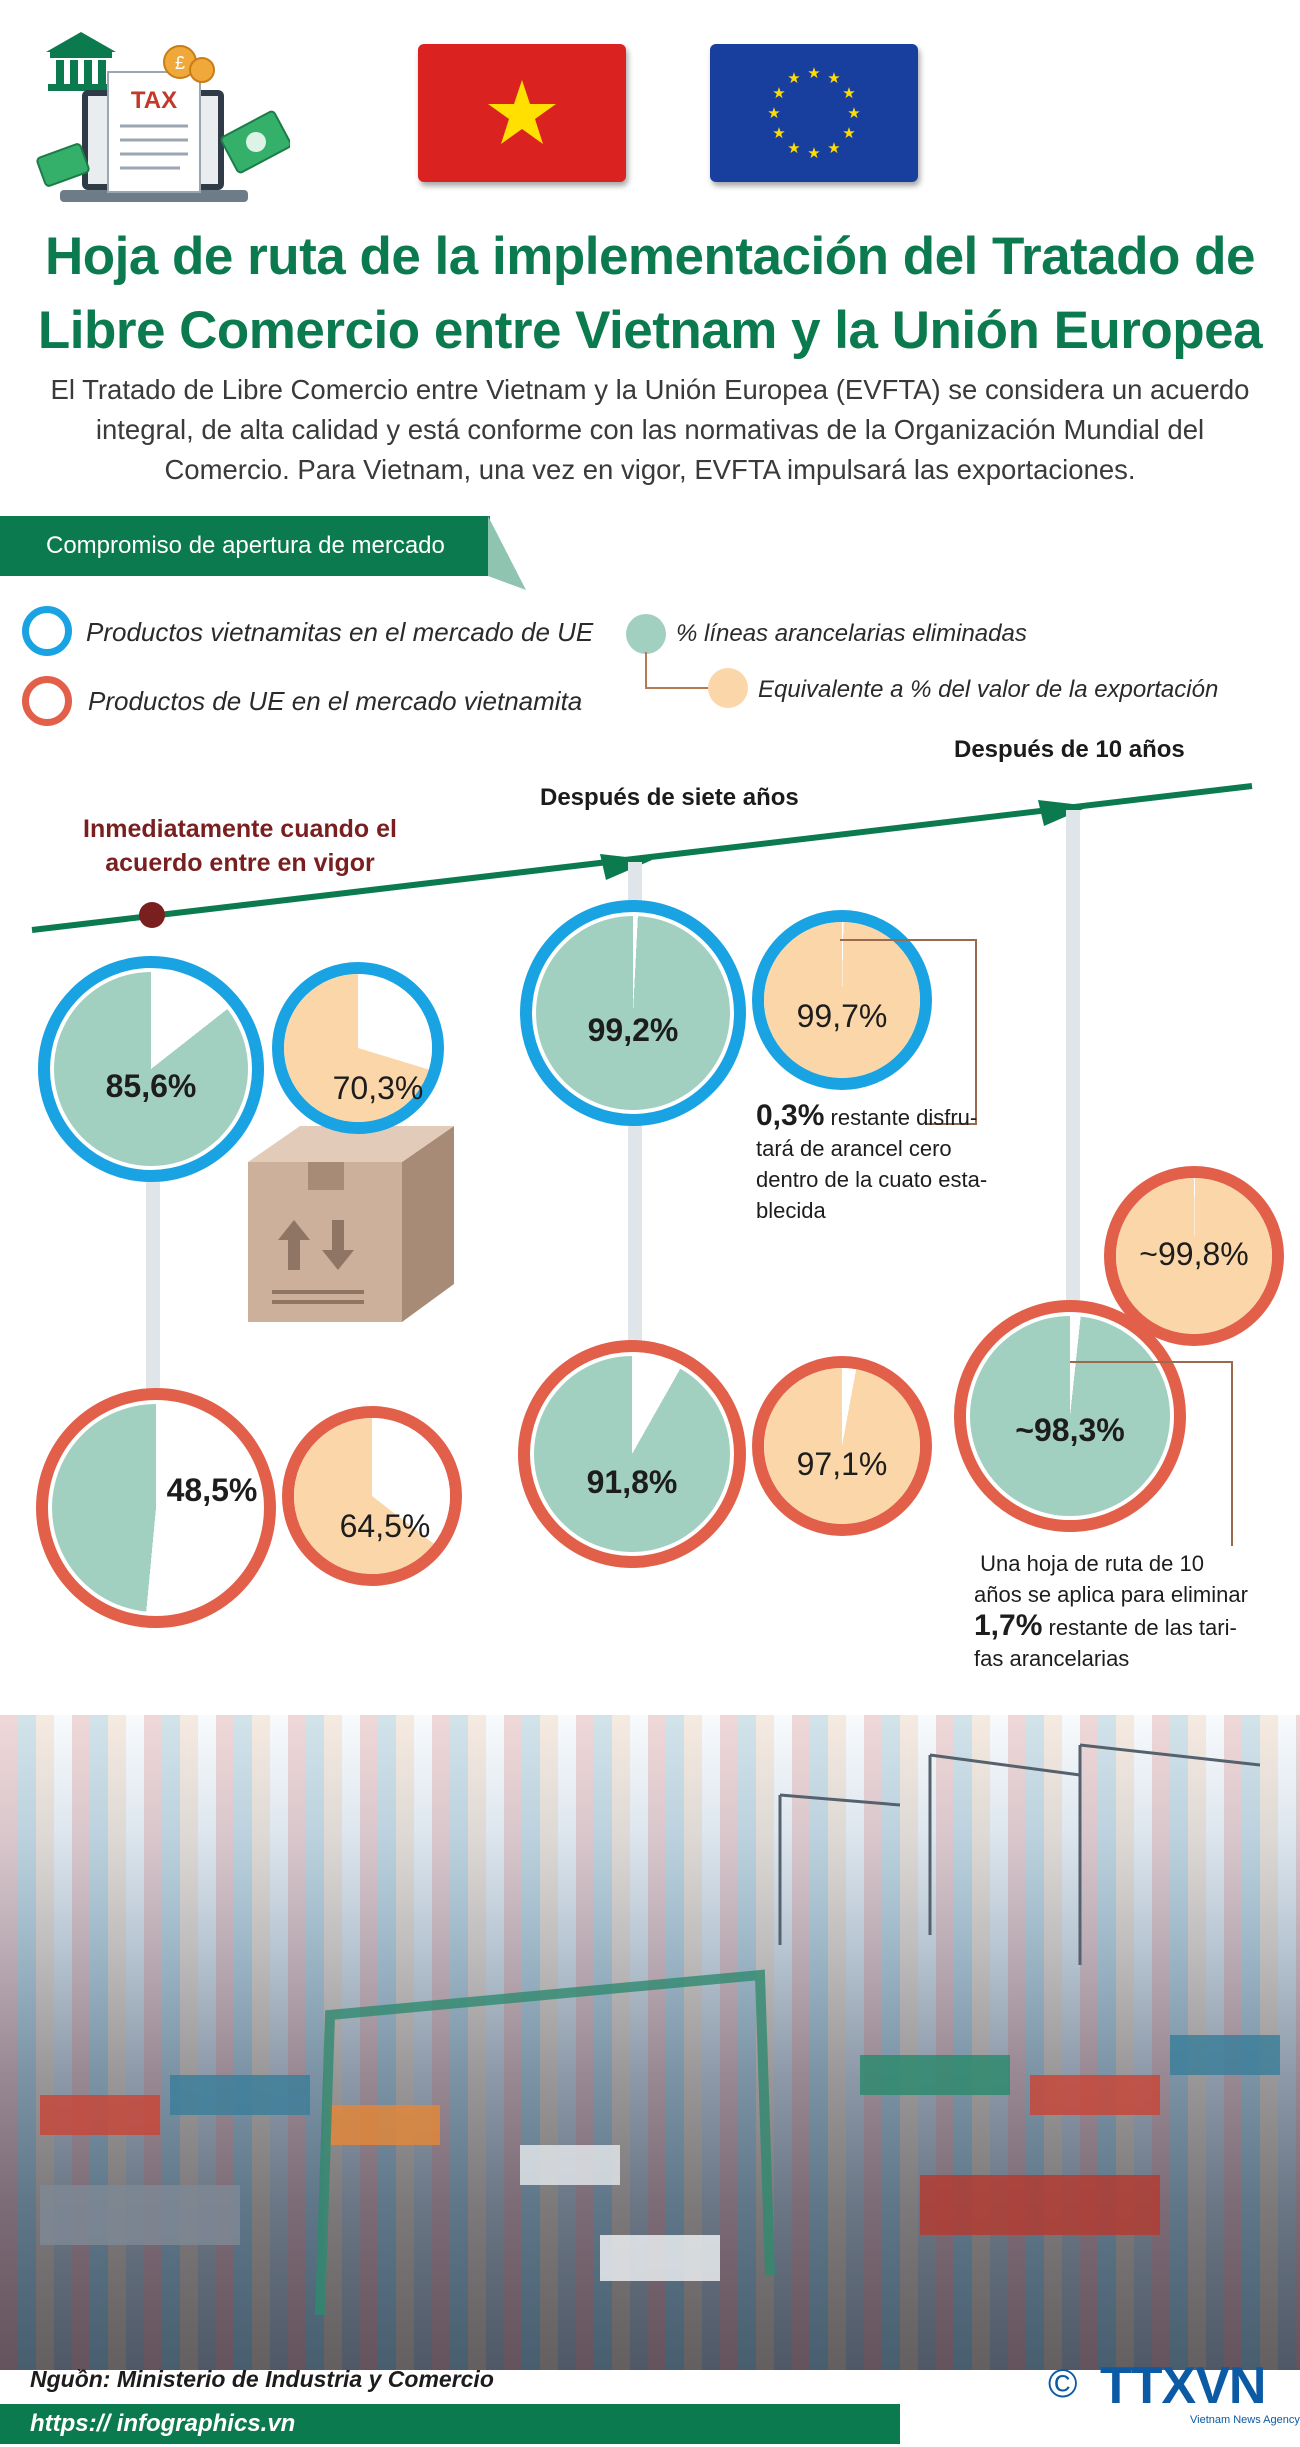 This screenshot has width=1300, height=2447. What do you see at coordinates (47, 631) in the screenshot?
I see `legend-blue-ring` at bounding box center [47, 631].